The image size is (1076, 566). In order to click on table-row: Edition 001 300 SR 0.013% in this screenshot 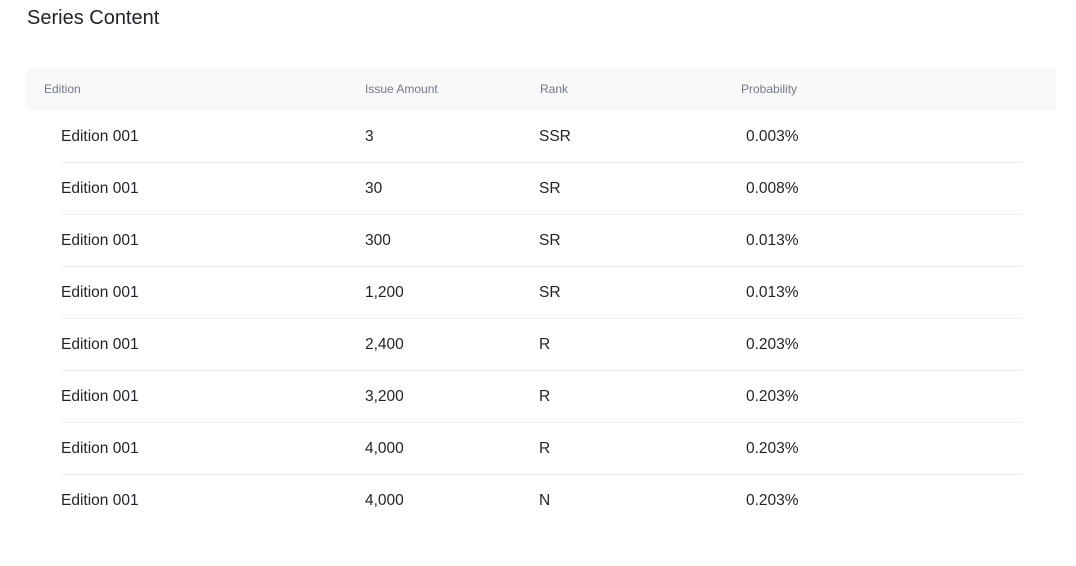, I will do `click(541, 241)`.